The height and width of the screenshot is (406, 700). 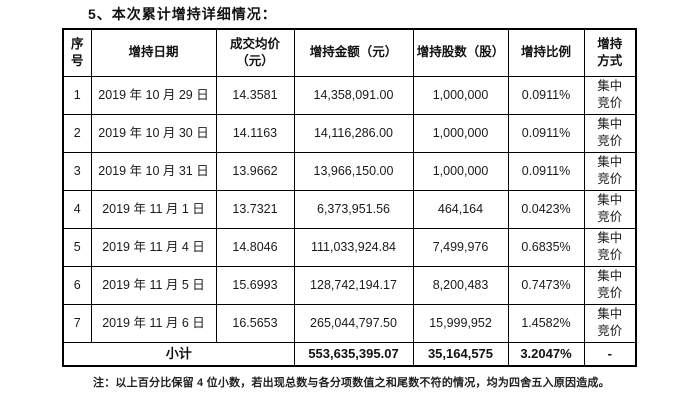 I want to click on cell-price: 16.5653, so click(x=255, y=323).